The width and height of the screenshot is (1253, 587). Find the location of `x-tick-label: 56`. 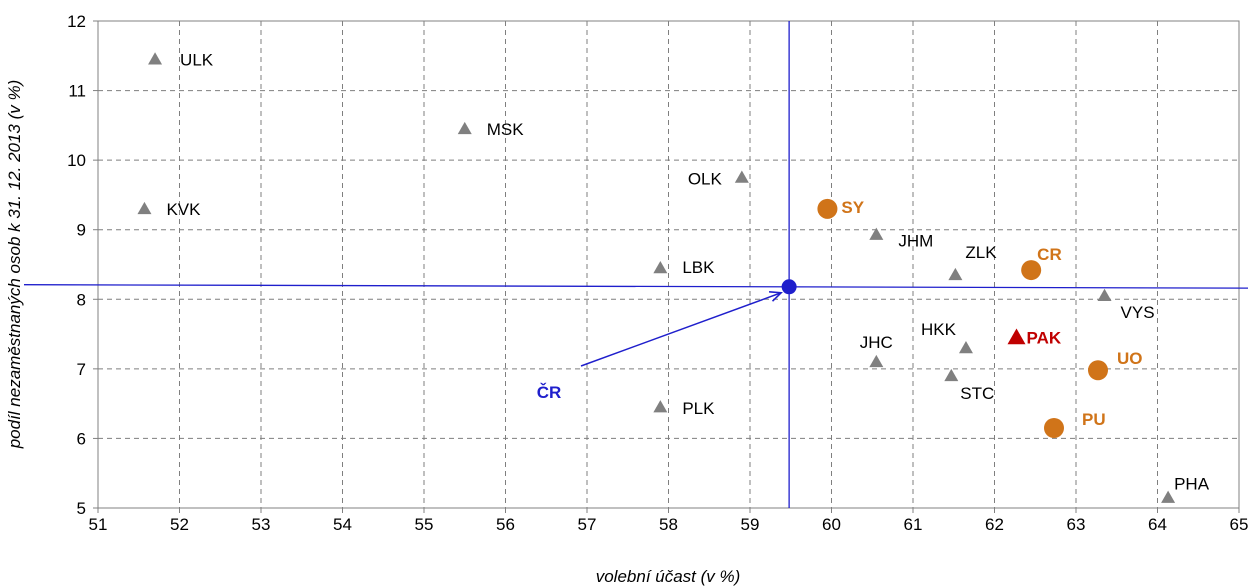

x-tick-label: 56 is located at coordinates (505, 524).